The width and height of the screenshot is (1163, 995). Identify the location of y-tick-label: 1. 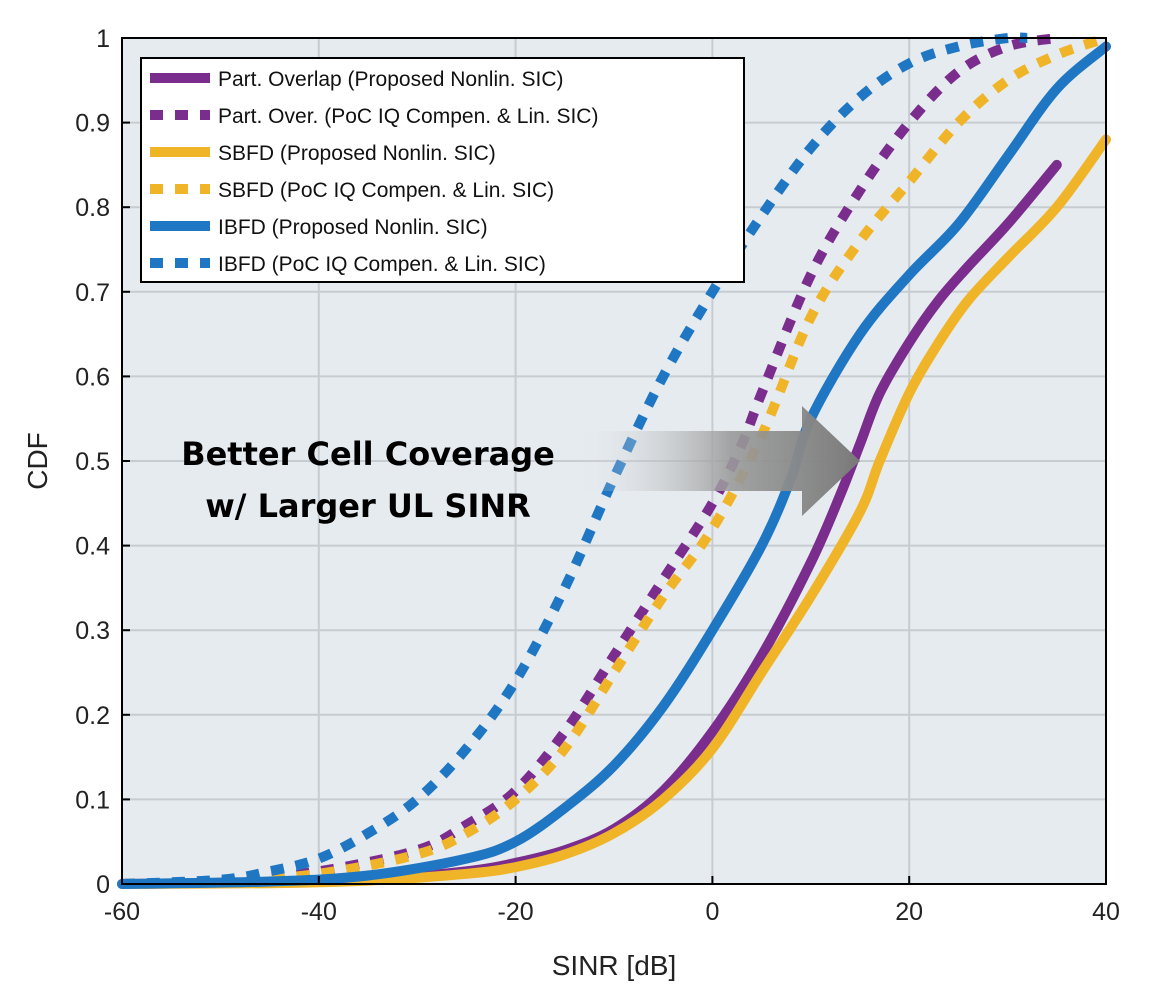
(103, 39).